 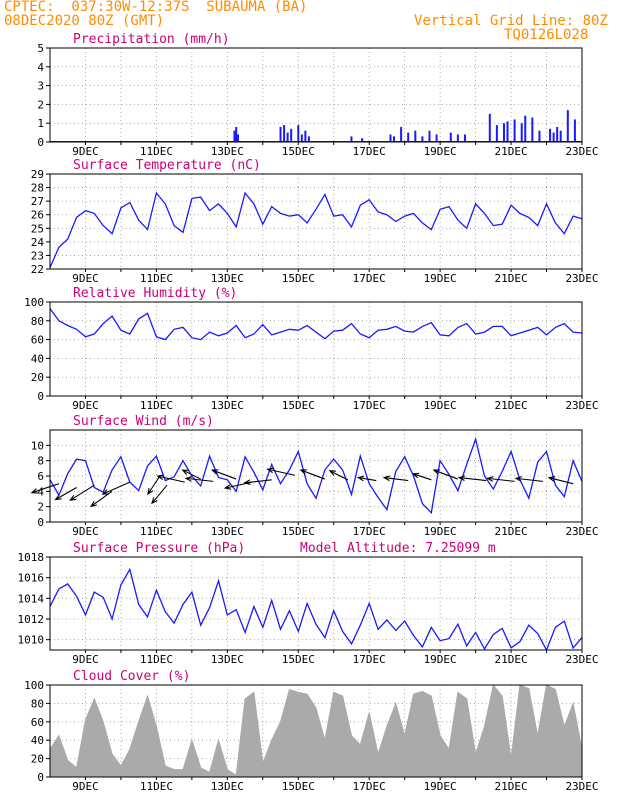 I want to click on y-tick-label: 1010, so click(x=31, y=640).